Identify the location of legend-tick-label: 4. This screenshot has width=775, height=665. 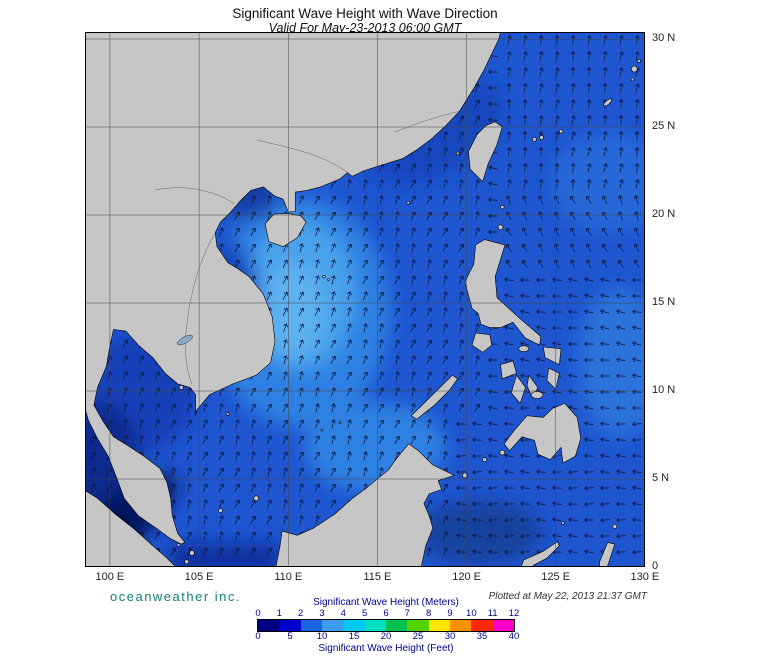
(343, 613).